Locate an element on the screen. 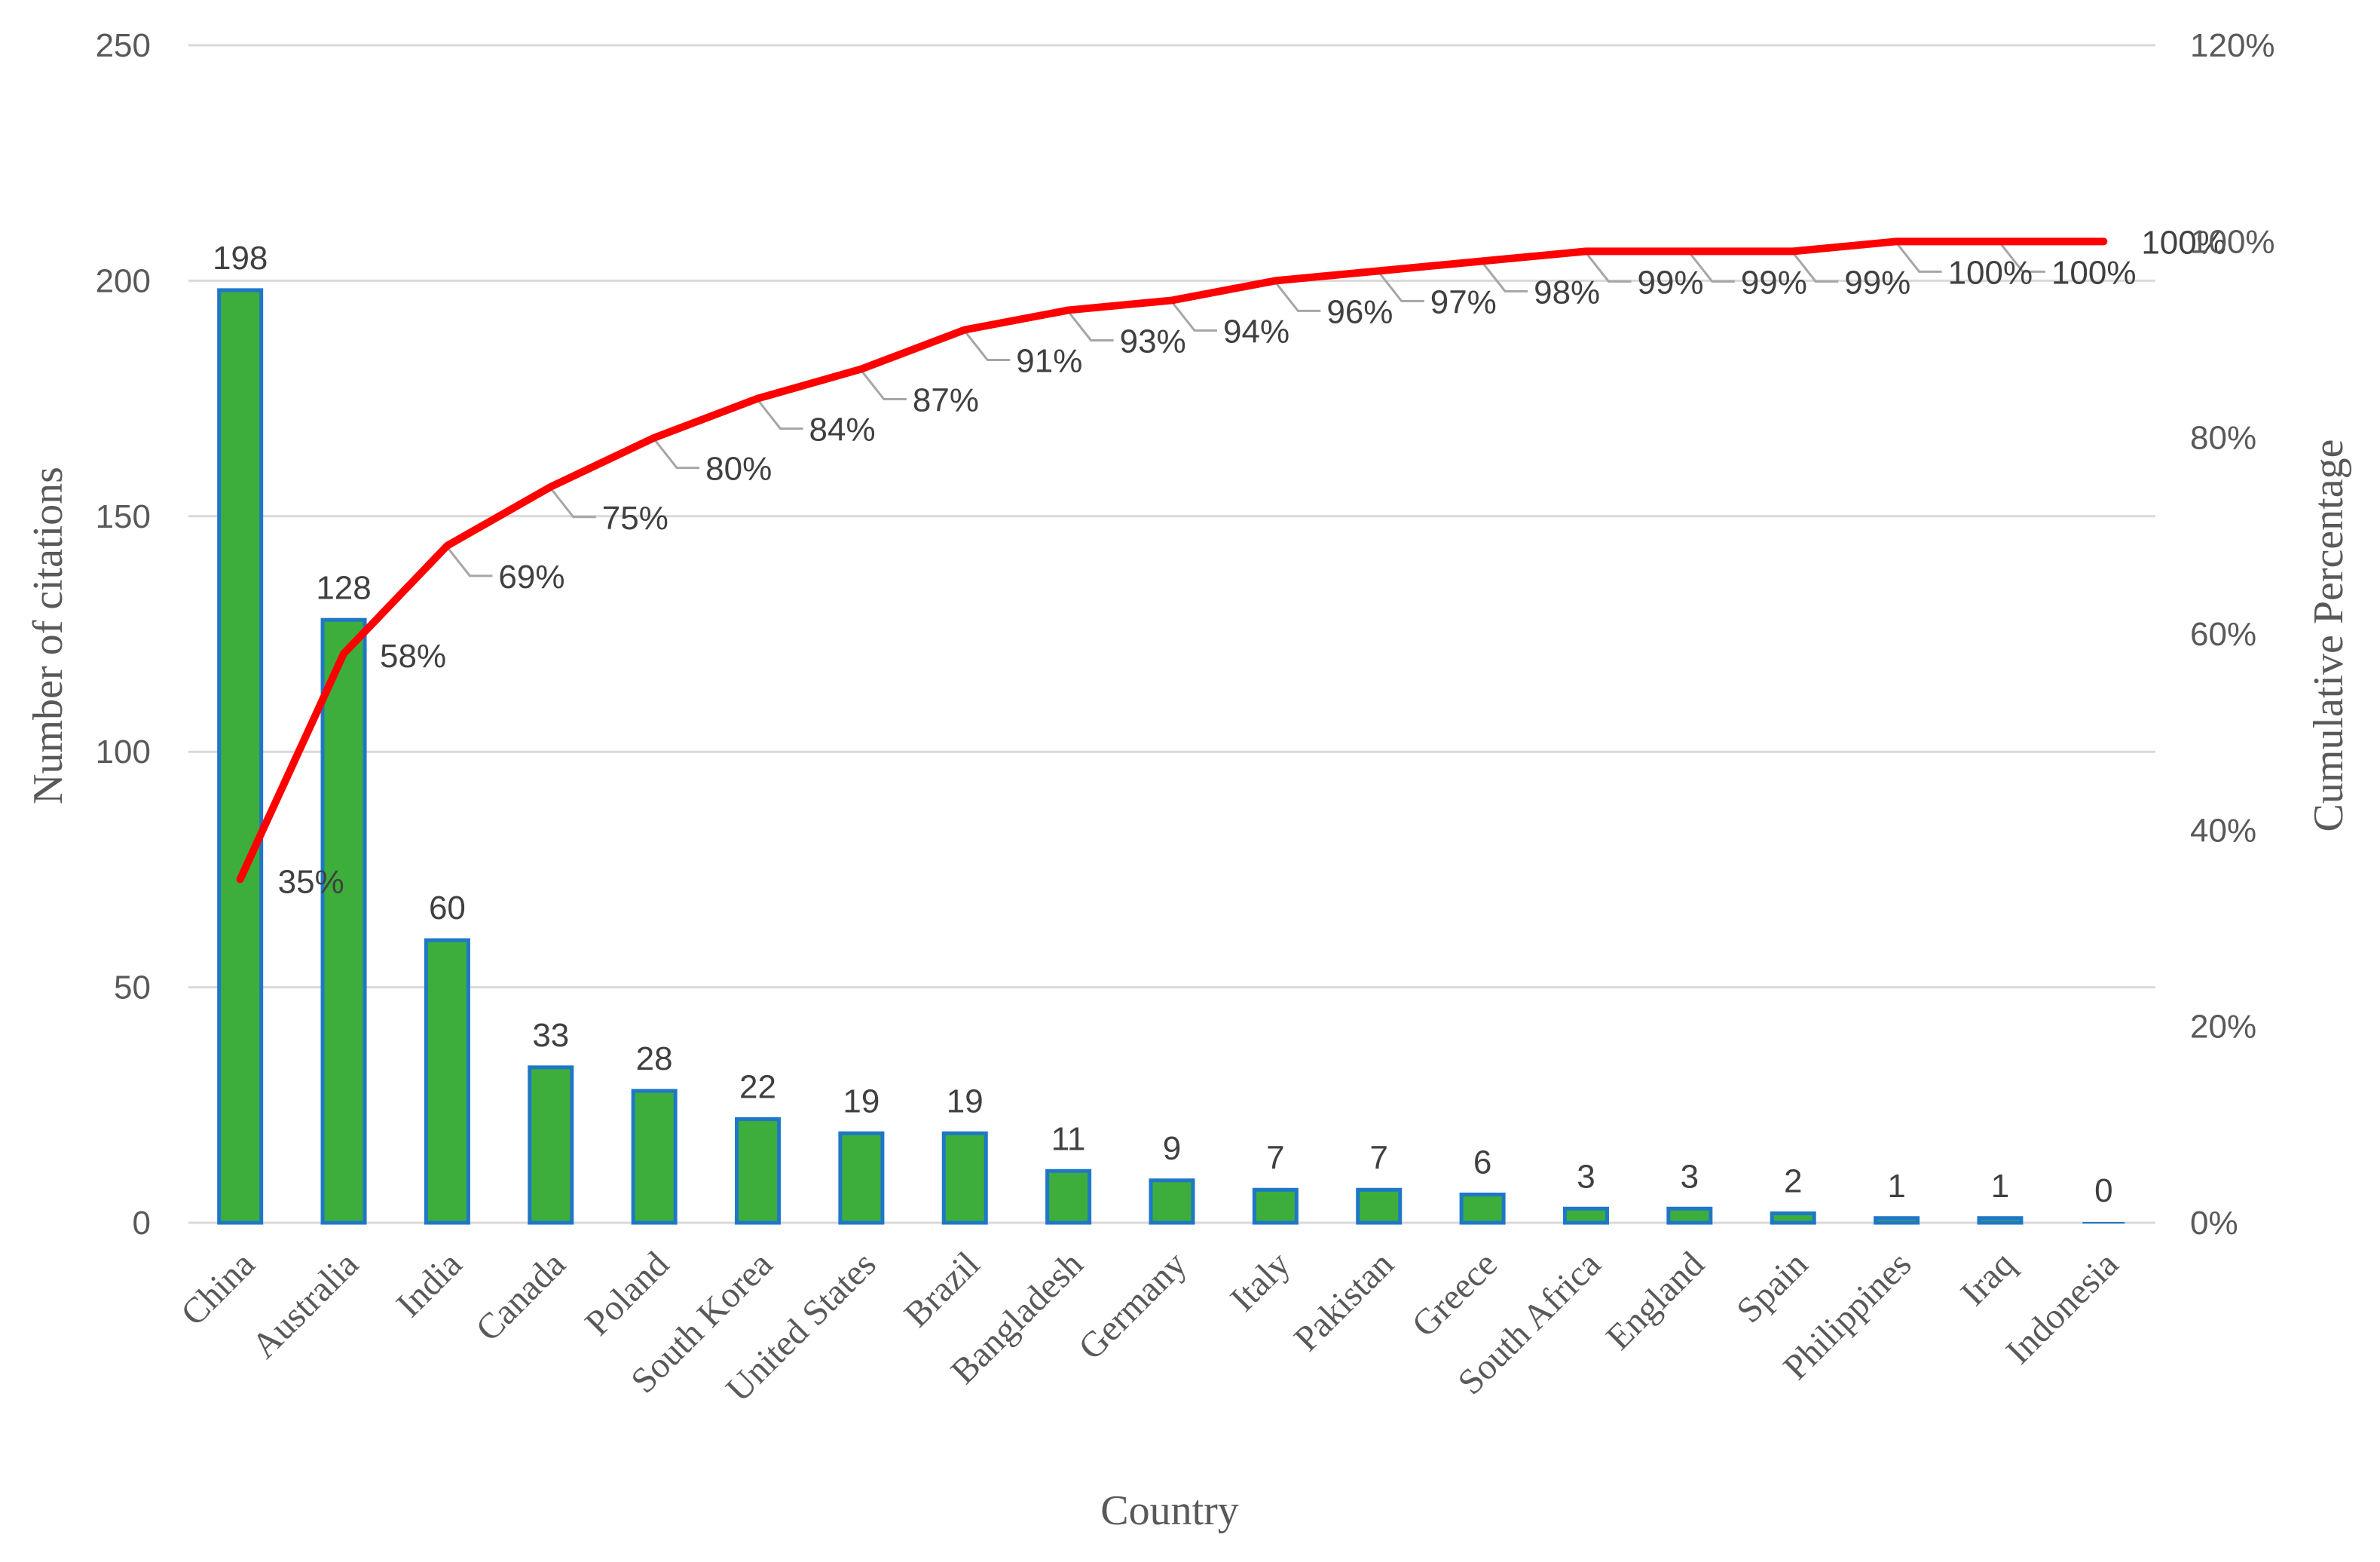 The height and width of the screenshot is (1562, 2380). y2-tick-label: 100% is located at coordinates (2232, 242).